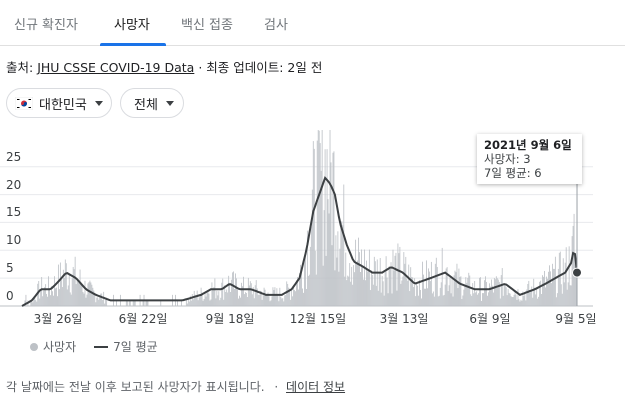  I want to click on tab-new-cases: 신규 확진자, so click(46, 25).